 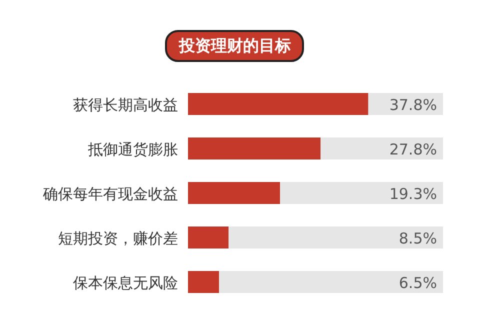 I want to click on data-label: 19.3%, so click(x=413, y=194).